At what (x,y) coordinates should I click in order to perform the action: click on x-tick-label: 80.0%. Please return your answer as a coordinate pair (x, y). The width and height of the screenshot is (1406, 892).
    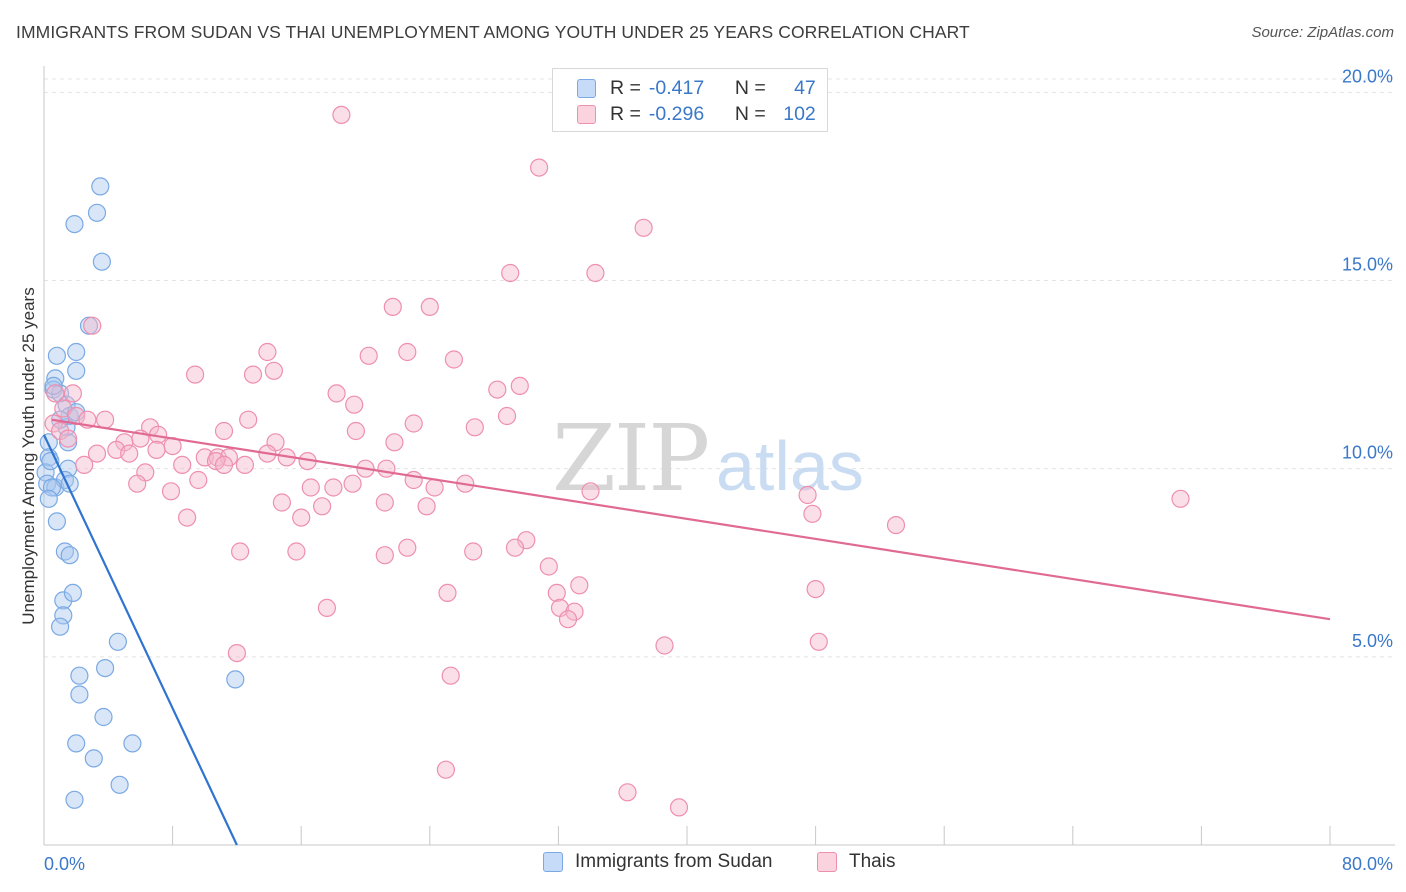
    Looking at the image, I should click on (1367, 864).